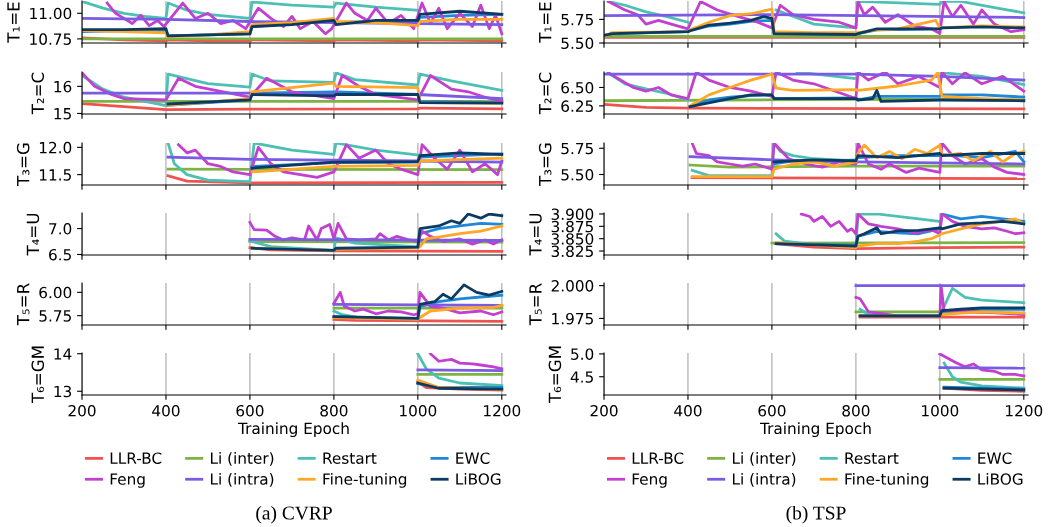 This screenshot has height=527, width=1049. What do you see at coordinates (577, 87) in the screenshot?
I see `y-tick-label: 6.50` at bounding box center [577, 87].